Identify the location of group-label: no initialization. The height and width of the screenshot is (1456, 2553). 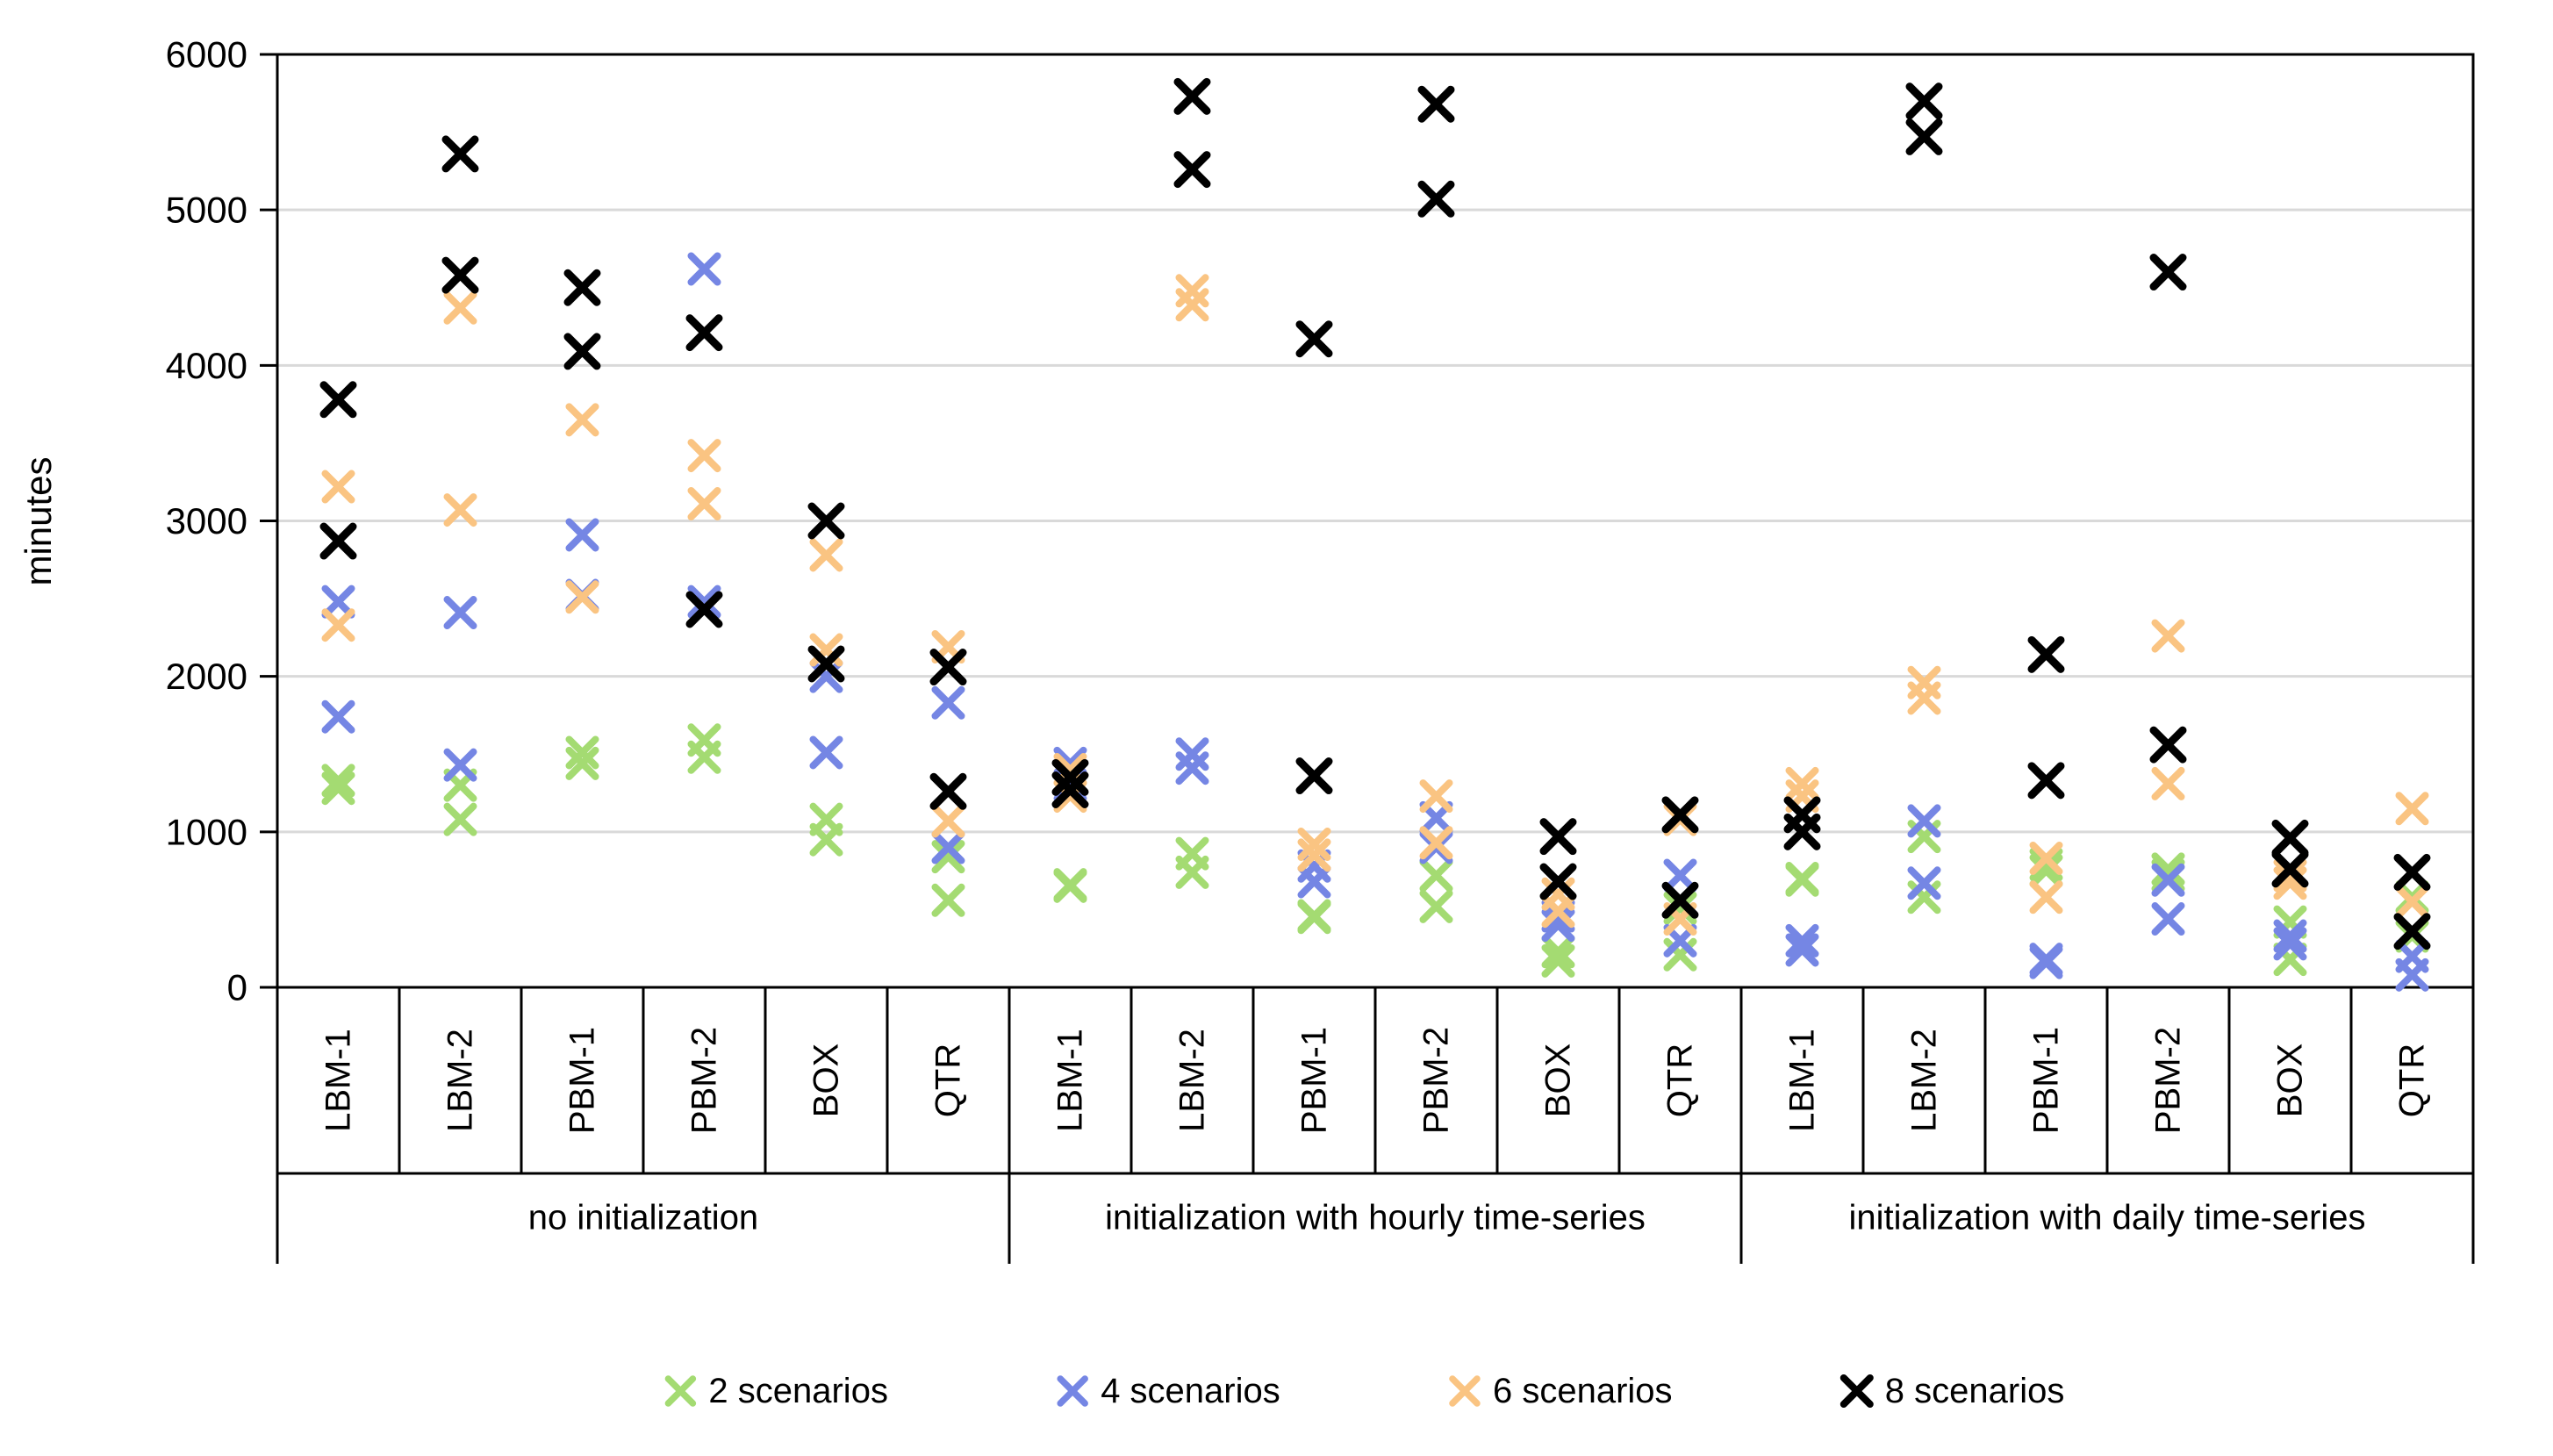
(643, 1218).